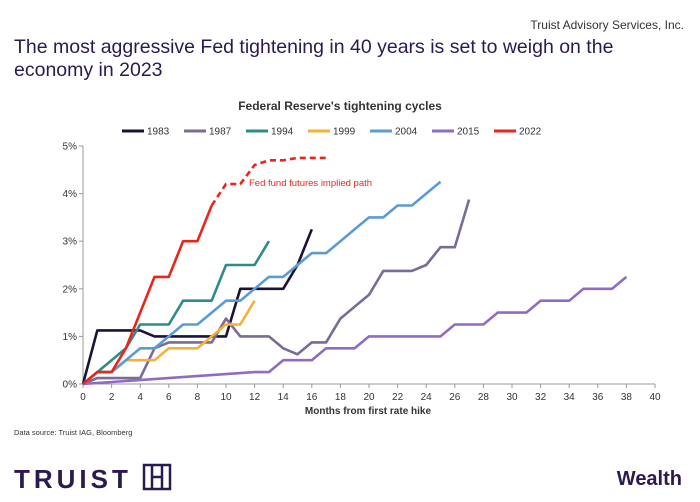 The width and height of the screenshot is (700, 502). What do you see at coordinates (310, 183) in the screenshot?
I see `annotation-label: Fed fund futures implied path` at bounding box center [310, 183].